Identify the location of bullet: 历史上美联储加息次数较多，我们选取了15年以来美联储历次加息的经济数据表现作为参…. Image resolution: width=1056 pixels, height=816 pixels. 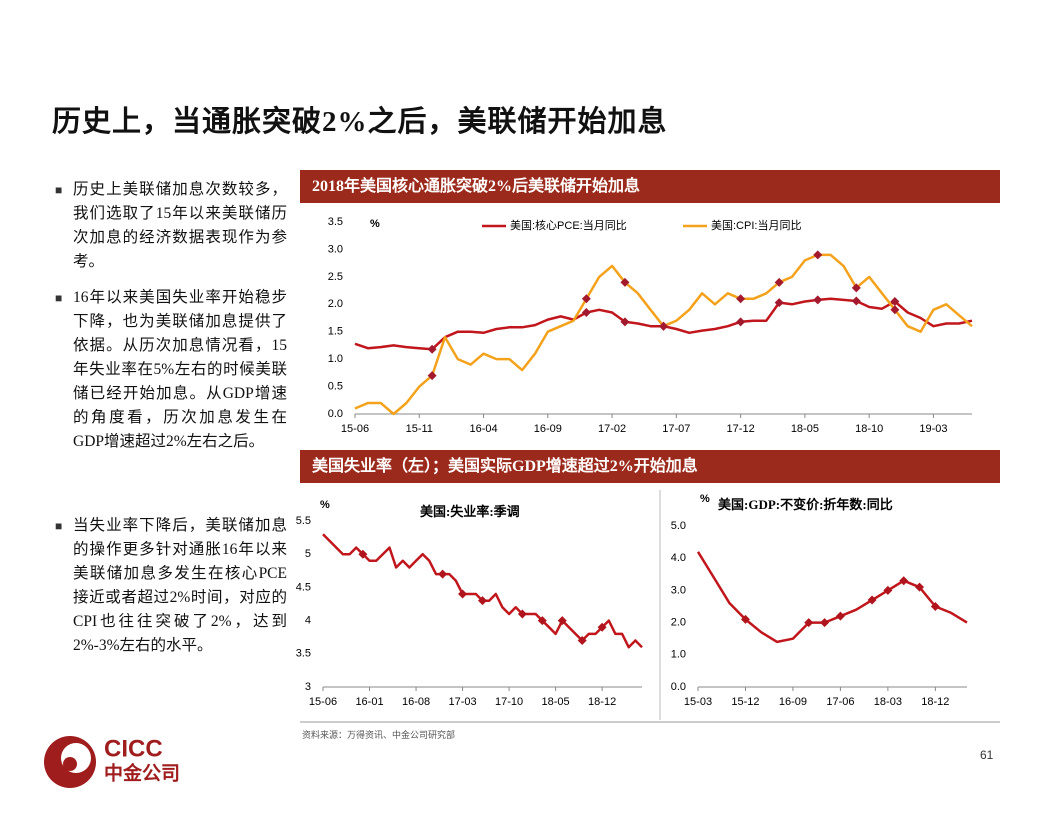
(171, 226).